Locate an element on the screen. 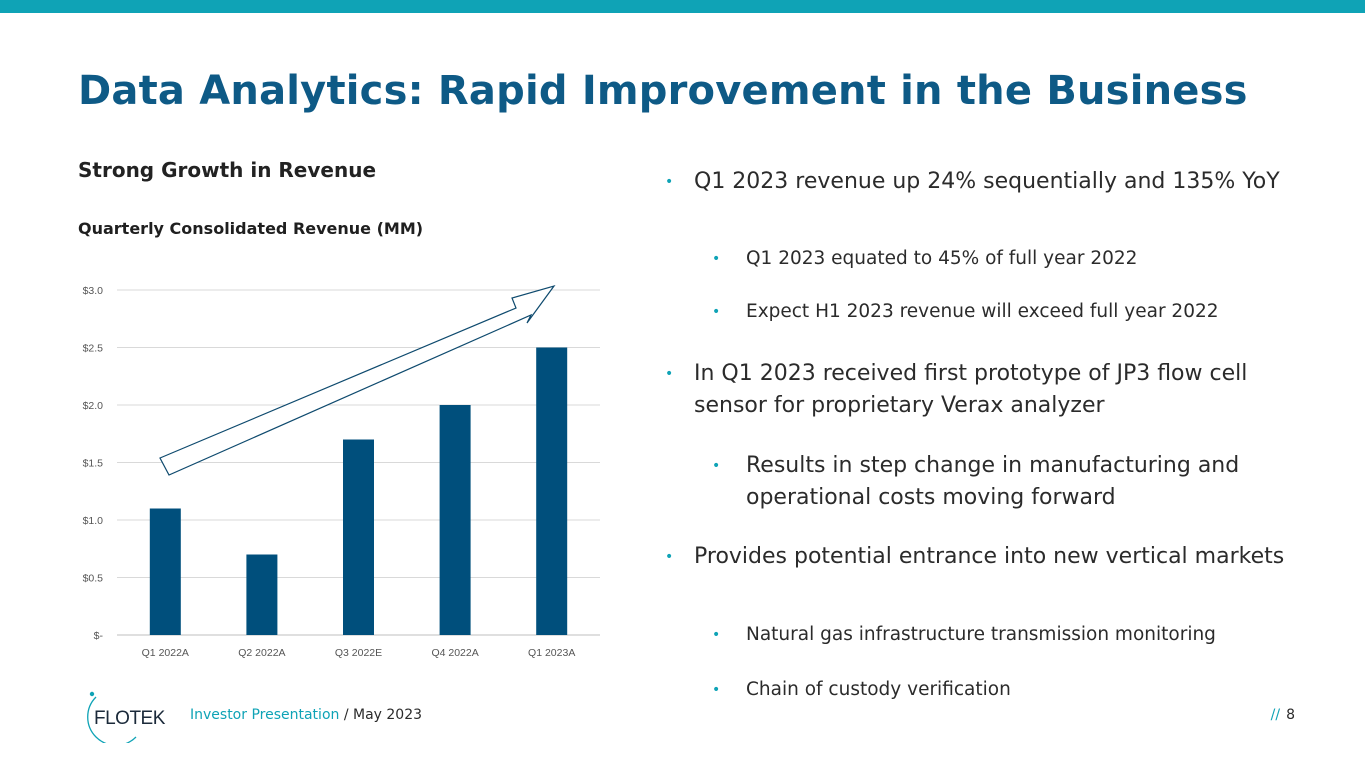 The image size is (1365, 768). y-tick-label: $3.0 is located at coordinates (93, 291).